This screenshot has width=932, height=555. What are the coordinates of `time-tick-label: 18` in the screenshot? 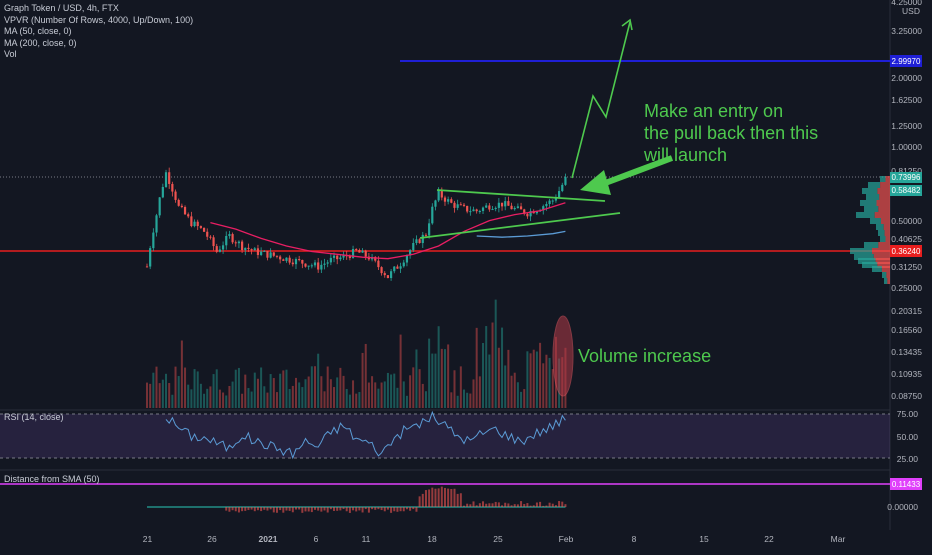 It's located at (432, 539).